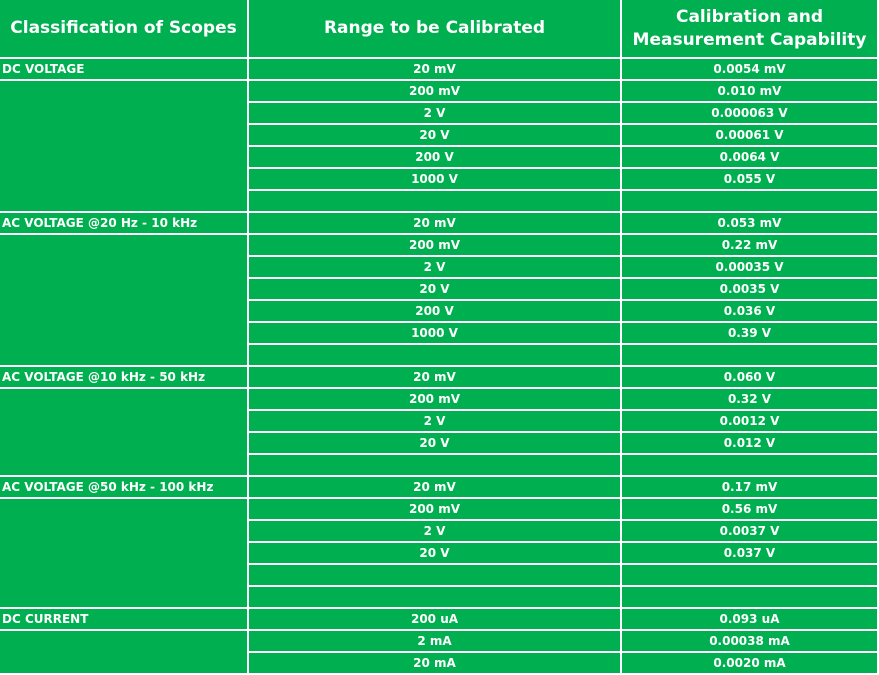 The height and width of the screenshot is (675, 879). What do you see at coordinates (123, 377) in the screenshot?
I see `scope-cell: AC VOLTAGE @10 kHz - 50 kHz` at bounding box center [123, 377].